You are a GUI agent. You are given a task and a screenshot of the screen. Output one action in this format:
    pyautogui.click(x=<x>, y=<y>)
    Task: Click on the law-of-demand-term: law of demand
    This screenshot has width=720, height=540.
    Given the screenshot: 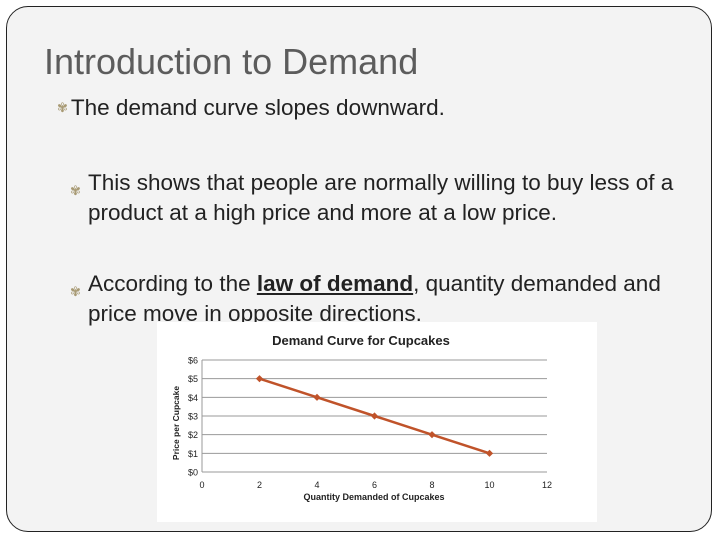 What is the action you would take?
    pyautogui.click(x=335, y=283)
    